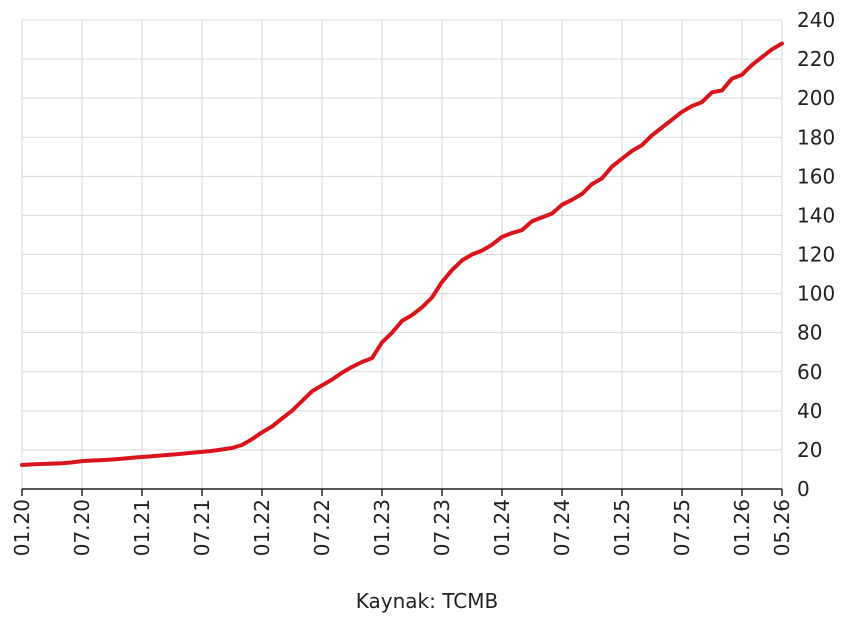 This screenshot has height=627, width=855. I want to click on x-tick-label: 07.25, so click(682, 527).